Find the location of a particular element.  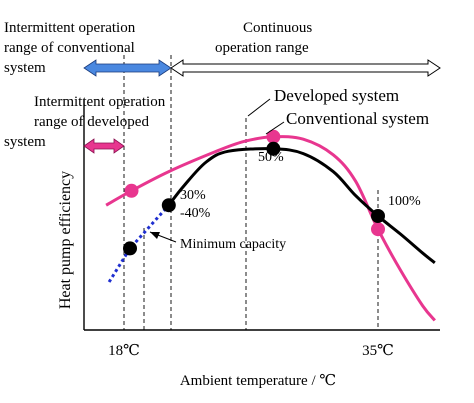

annot-intermittent-developed-line2: range of developed is located at coordinates (91, 122).